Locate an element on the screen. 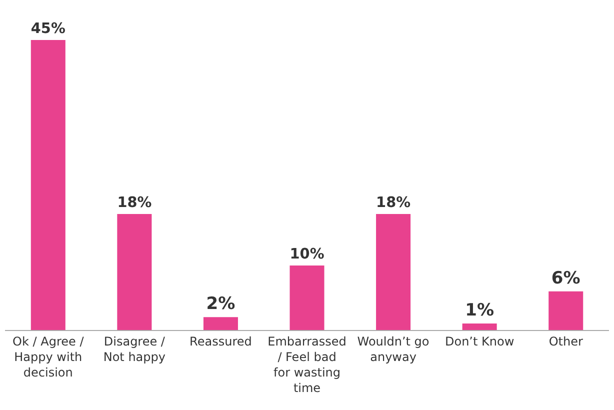 This screenshot has width=614, height=410. x-tick-label: Disagree / Not happy is located at coordinates (134, 349).